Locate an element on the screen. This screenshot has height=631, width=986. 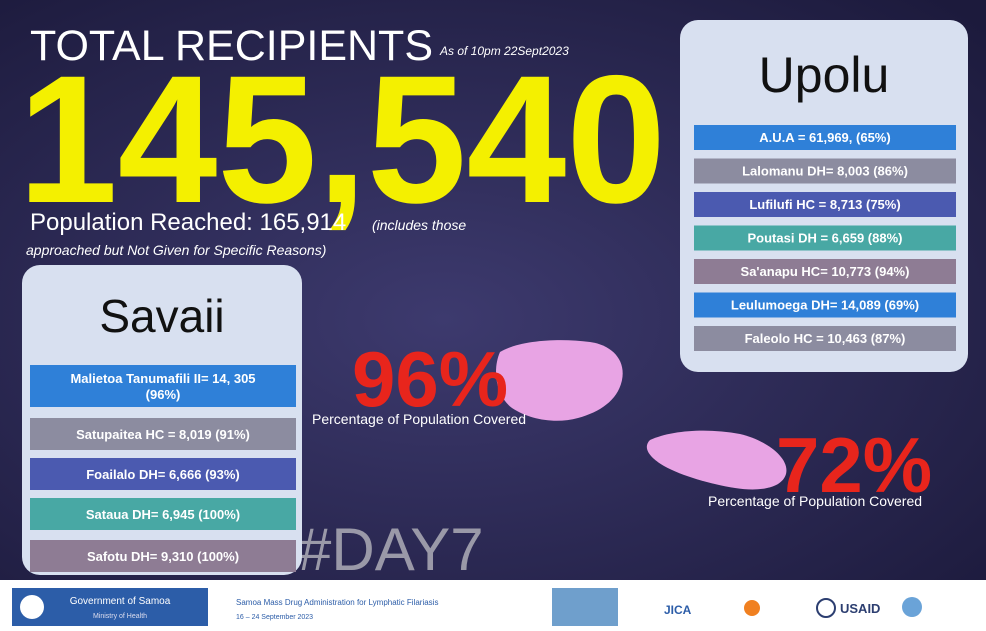
upolu-row-text: Lufilufi HC = 8,713 (75%) is located at coordinates (824, 204).